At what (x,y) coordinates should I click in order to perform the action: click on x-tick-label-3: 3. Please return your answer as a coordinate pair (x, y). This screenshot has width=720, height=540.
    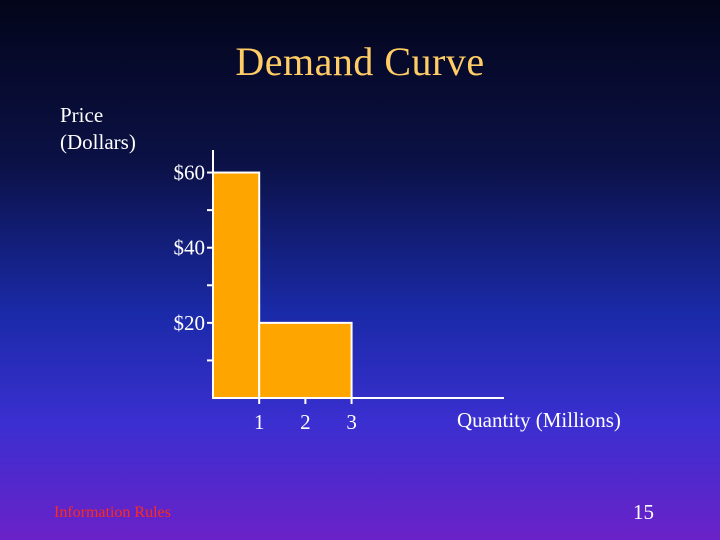
    Looking at the image, I should click on (351, 422).